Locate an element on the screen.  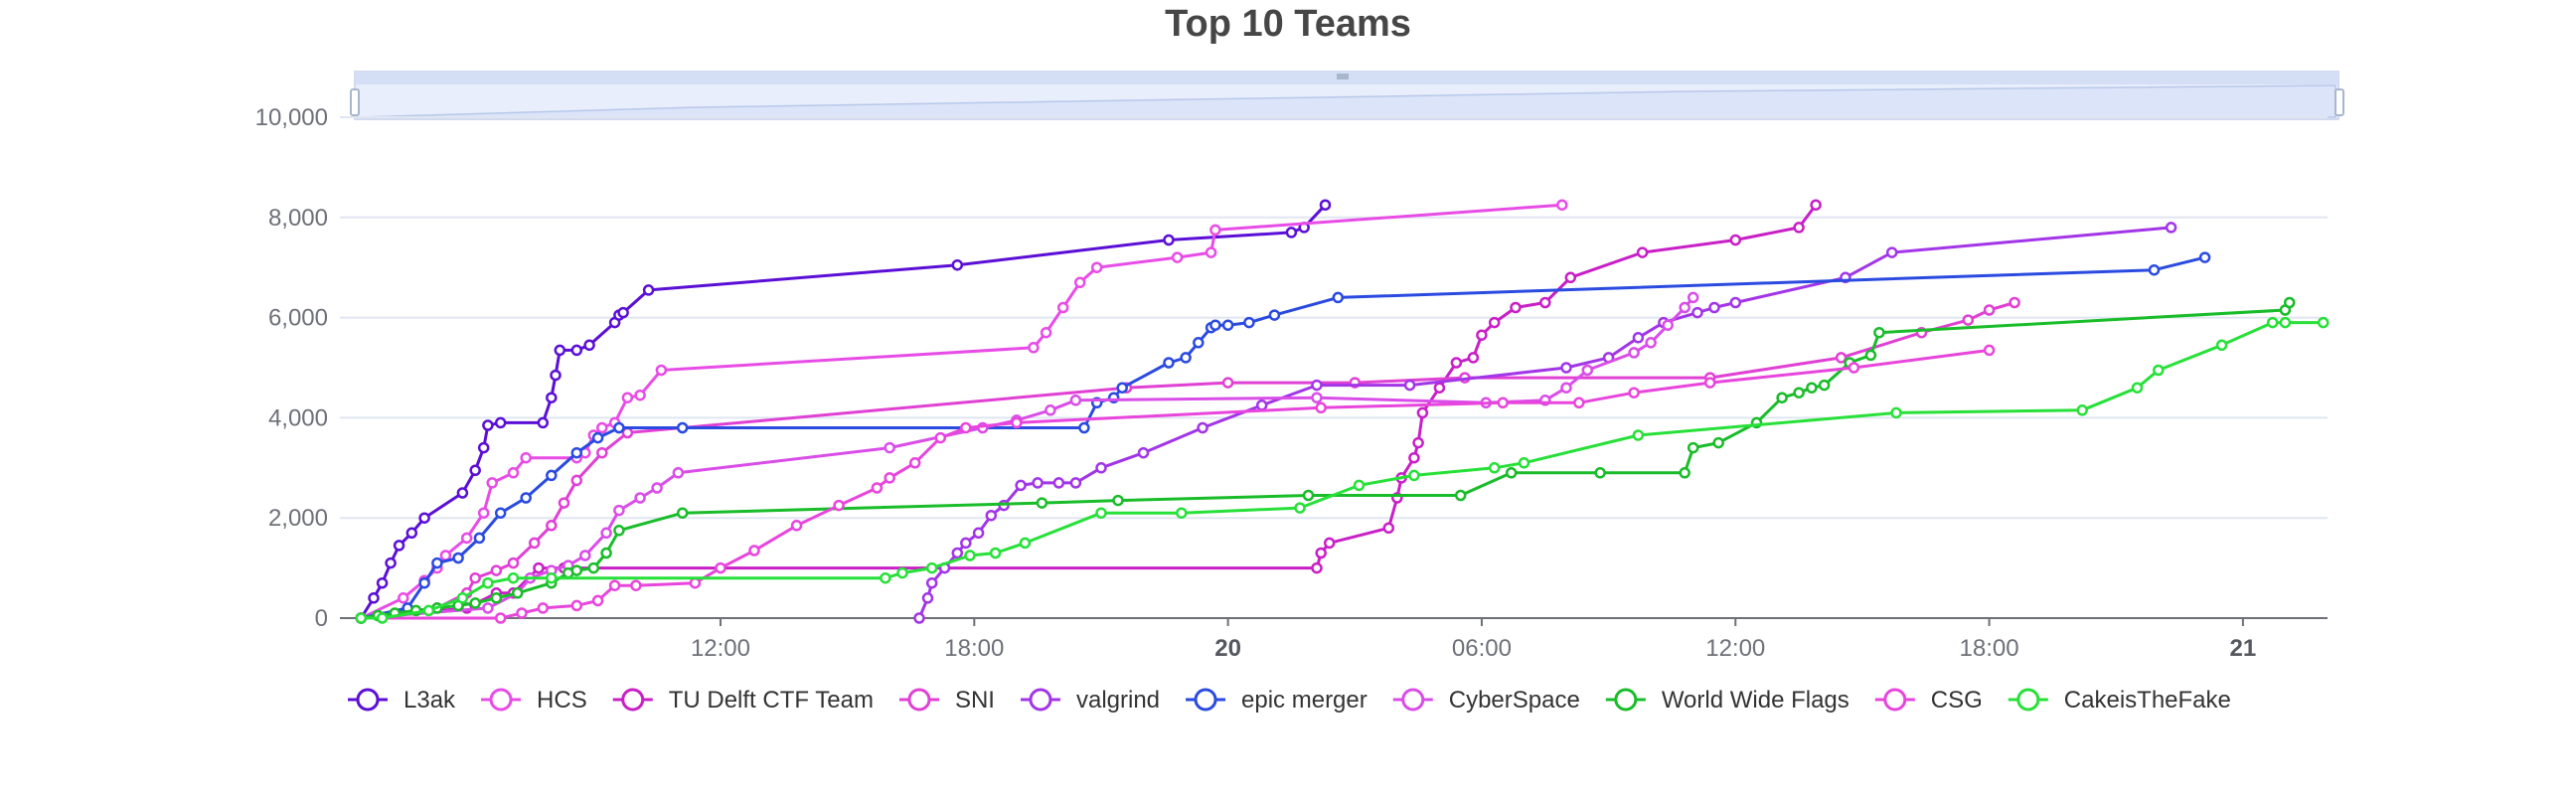
legend-item: valgrind is located at coordinates (1090, 700).